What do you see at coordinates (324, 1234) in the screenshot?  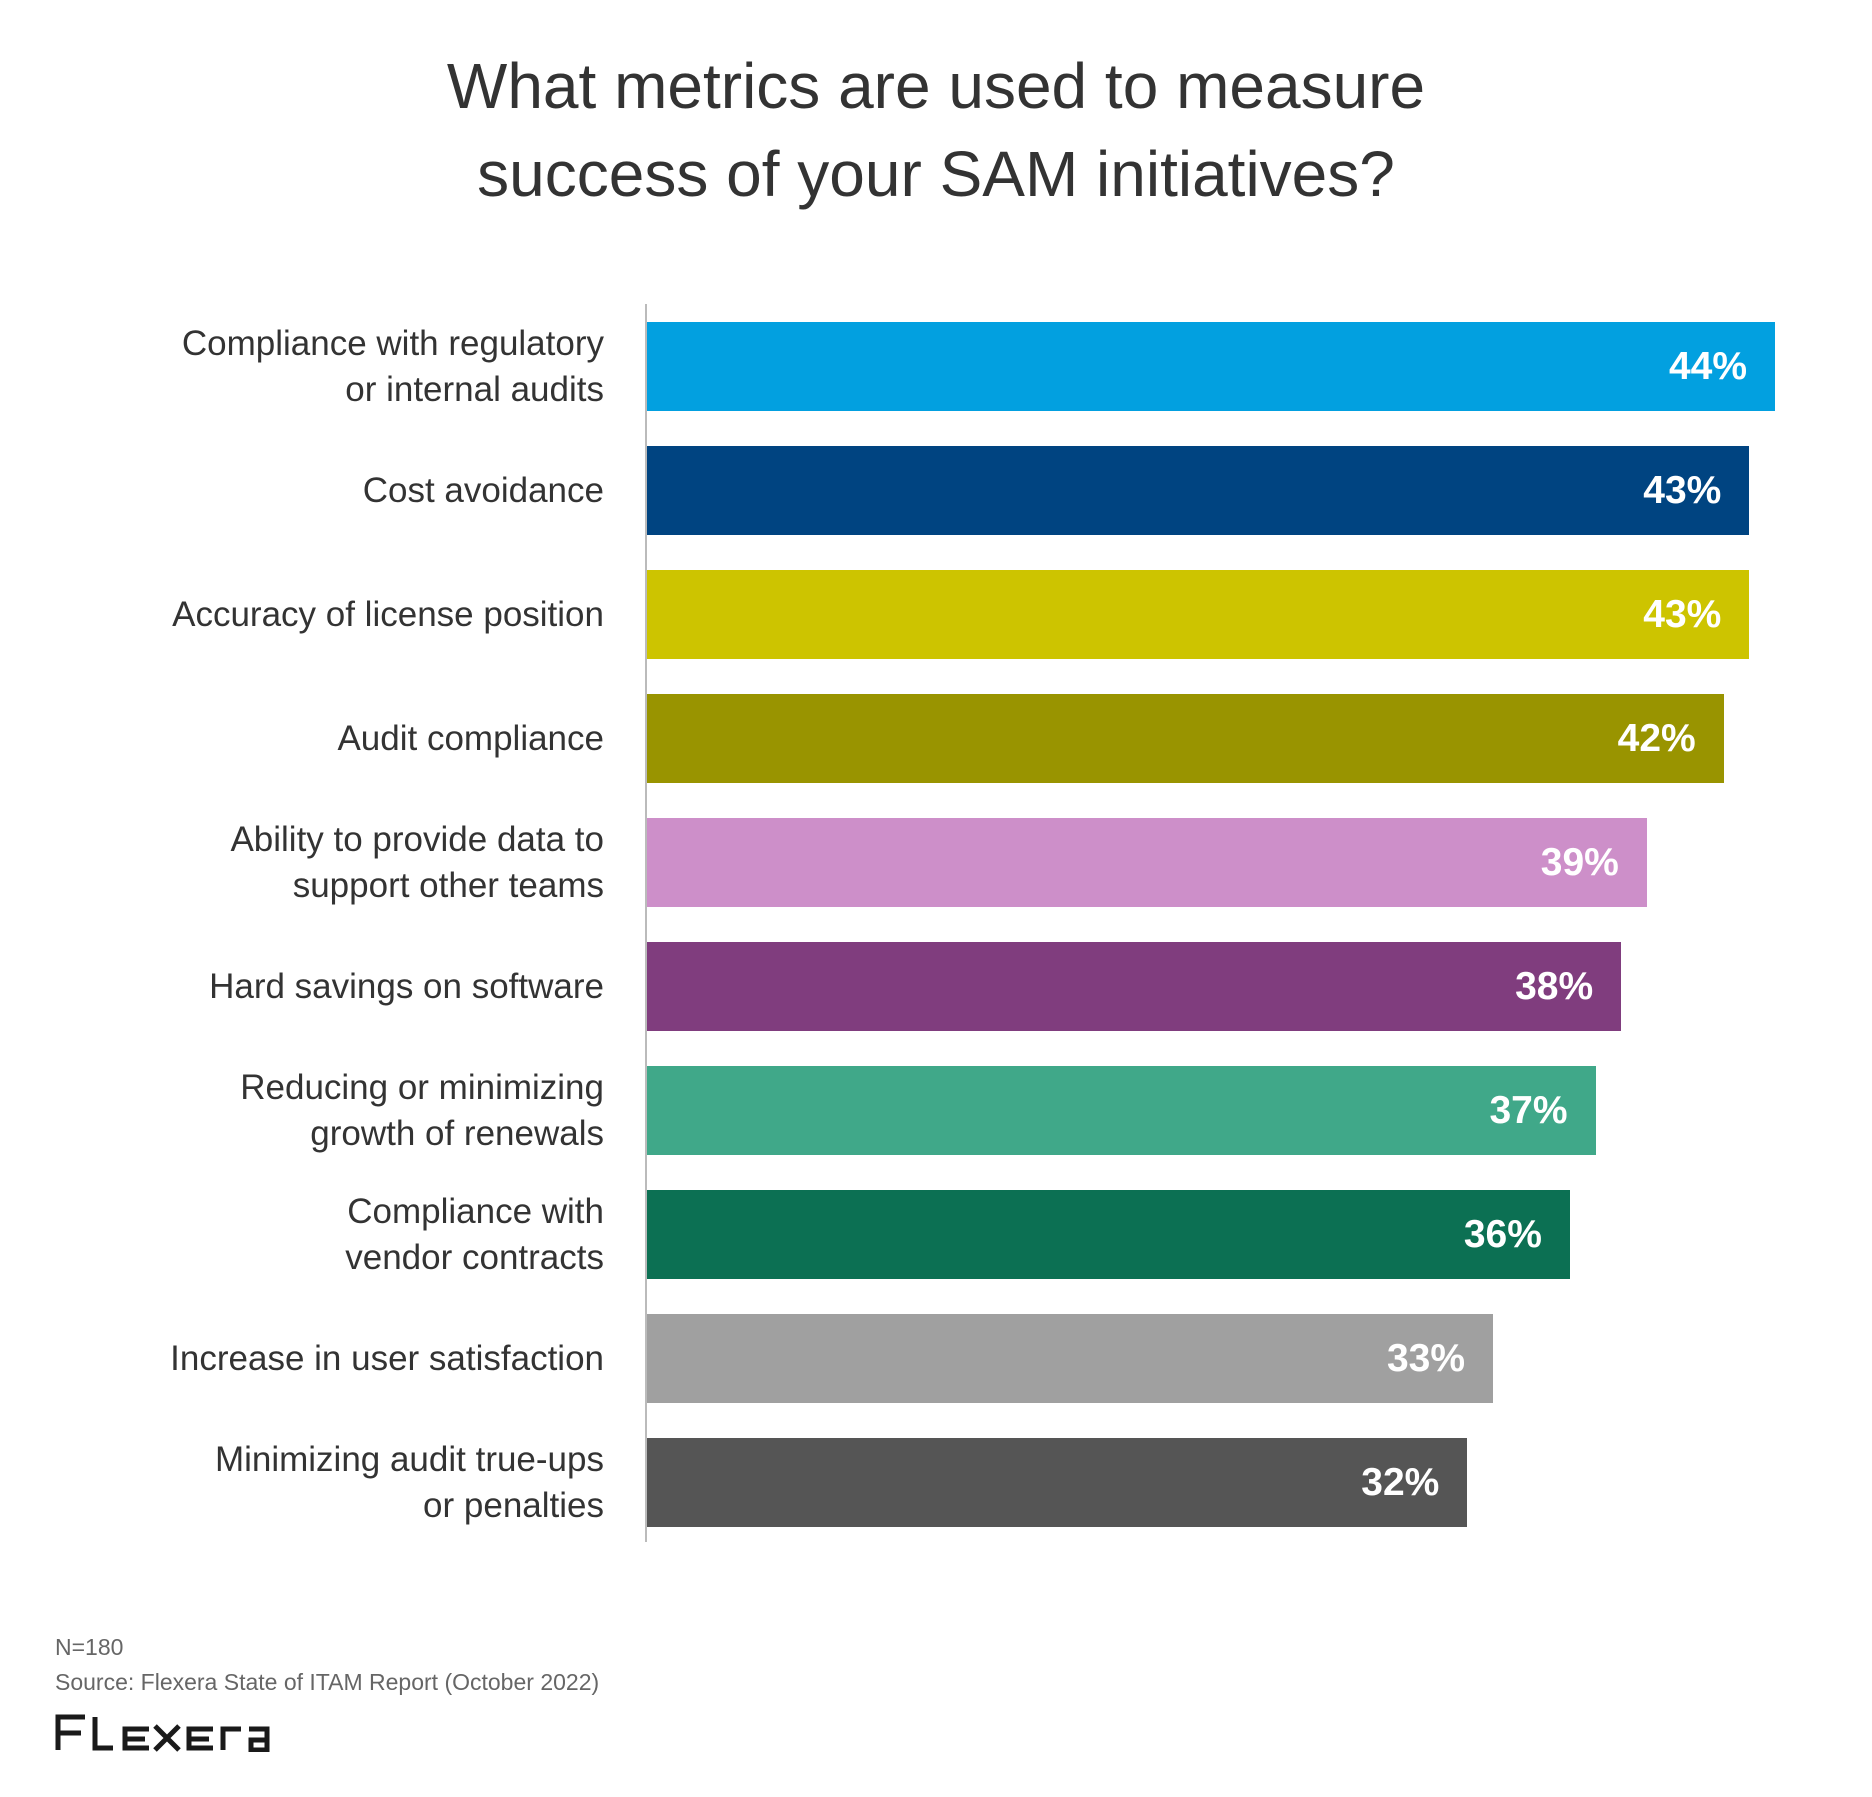 I see `category-label: Compliance with vendor contracts` at bounding box center [324, 1234].